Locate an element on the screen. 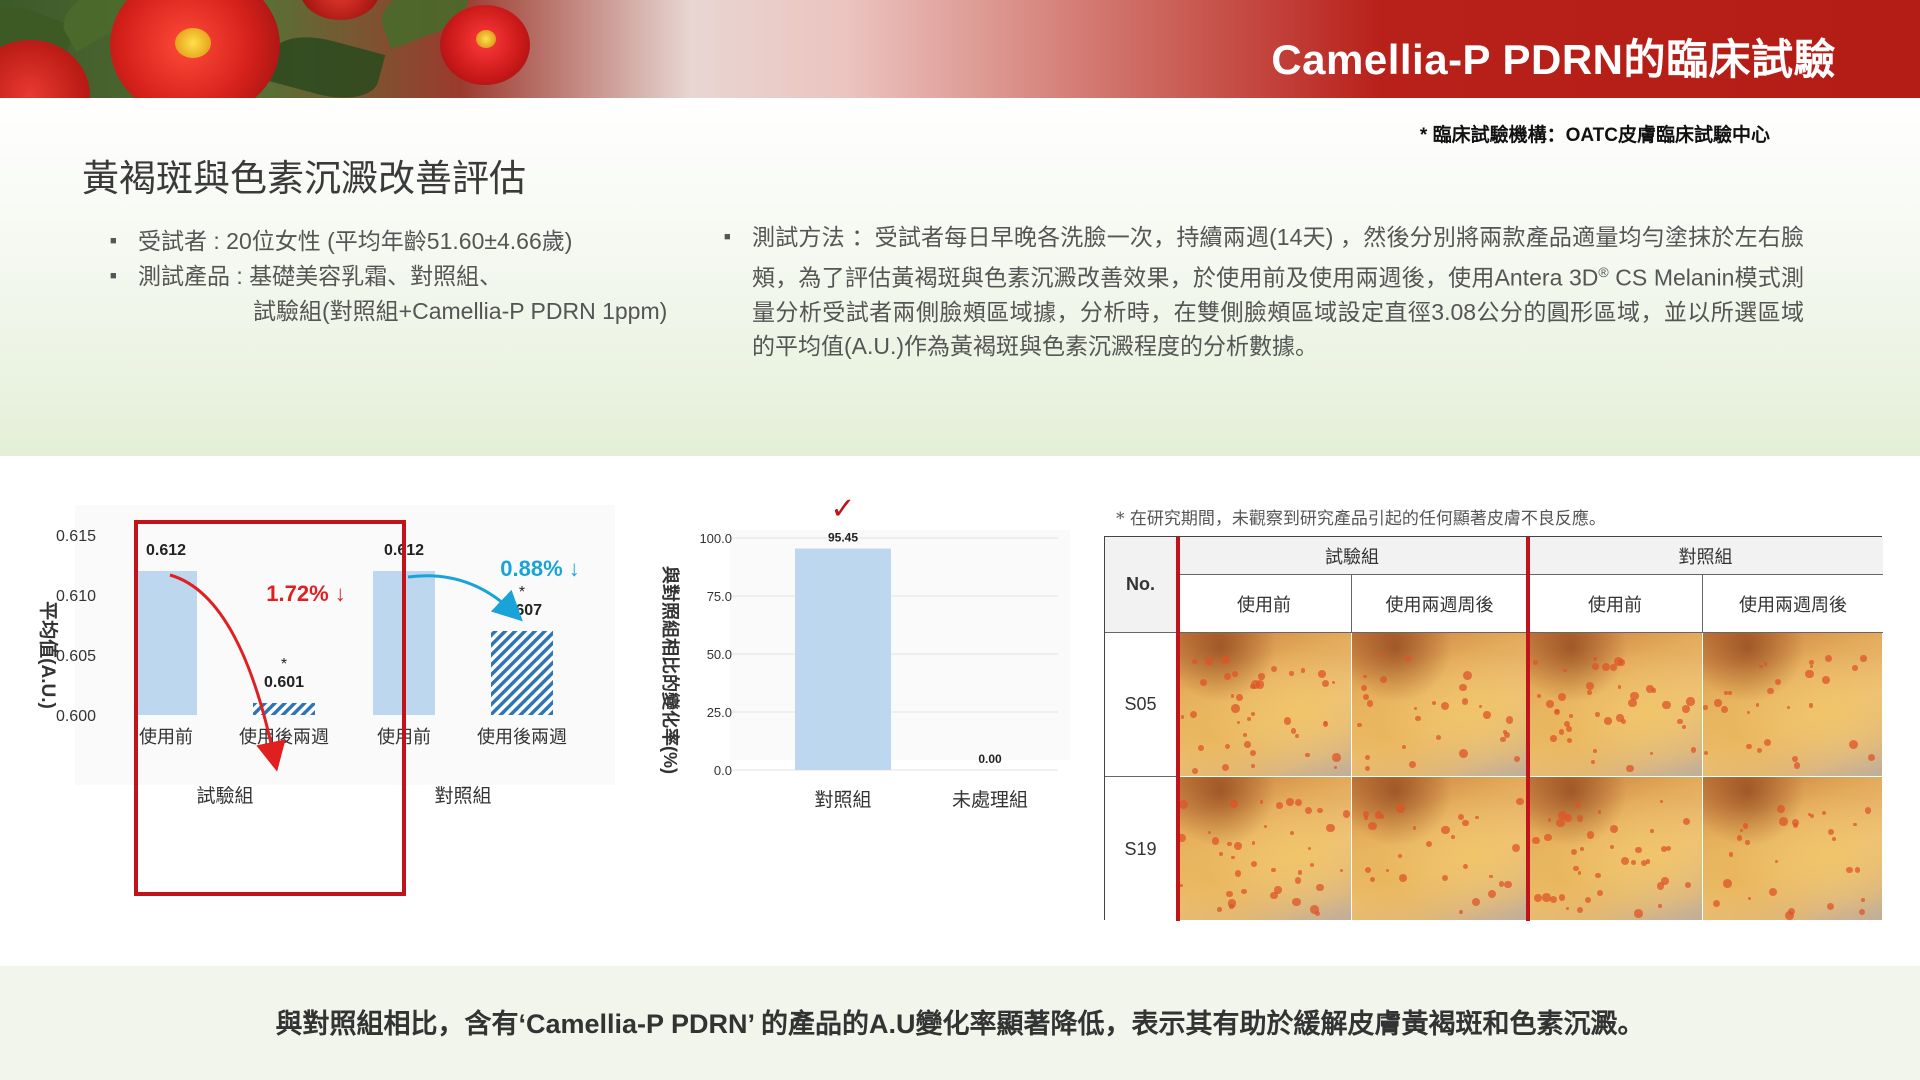 The width and height of the screenshot is (1920, 1080). chart1-y-tick-label: 0.605 is located at coordinates (76, 656).